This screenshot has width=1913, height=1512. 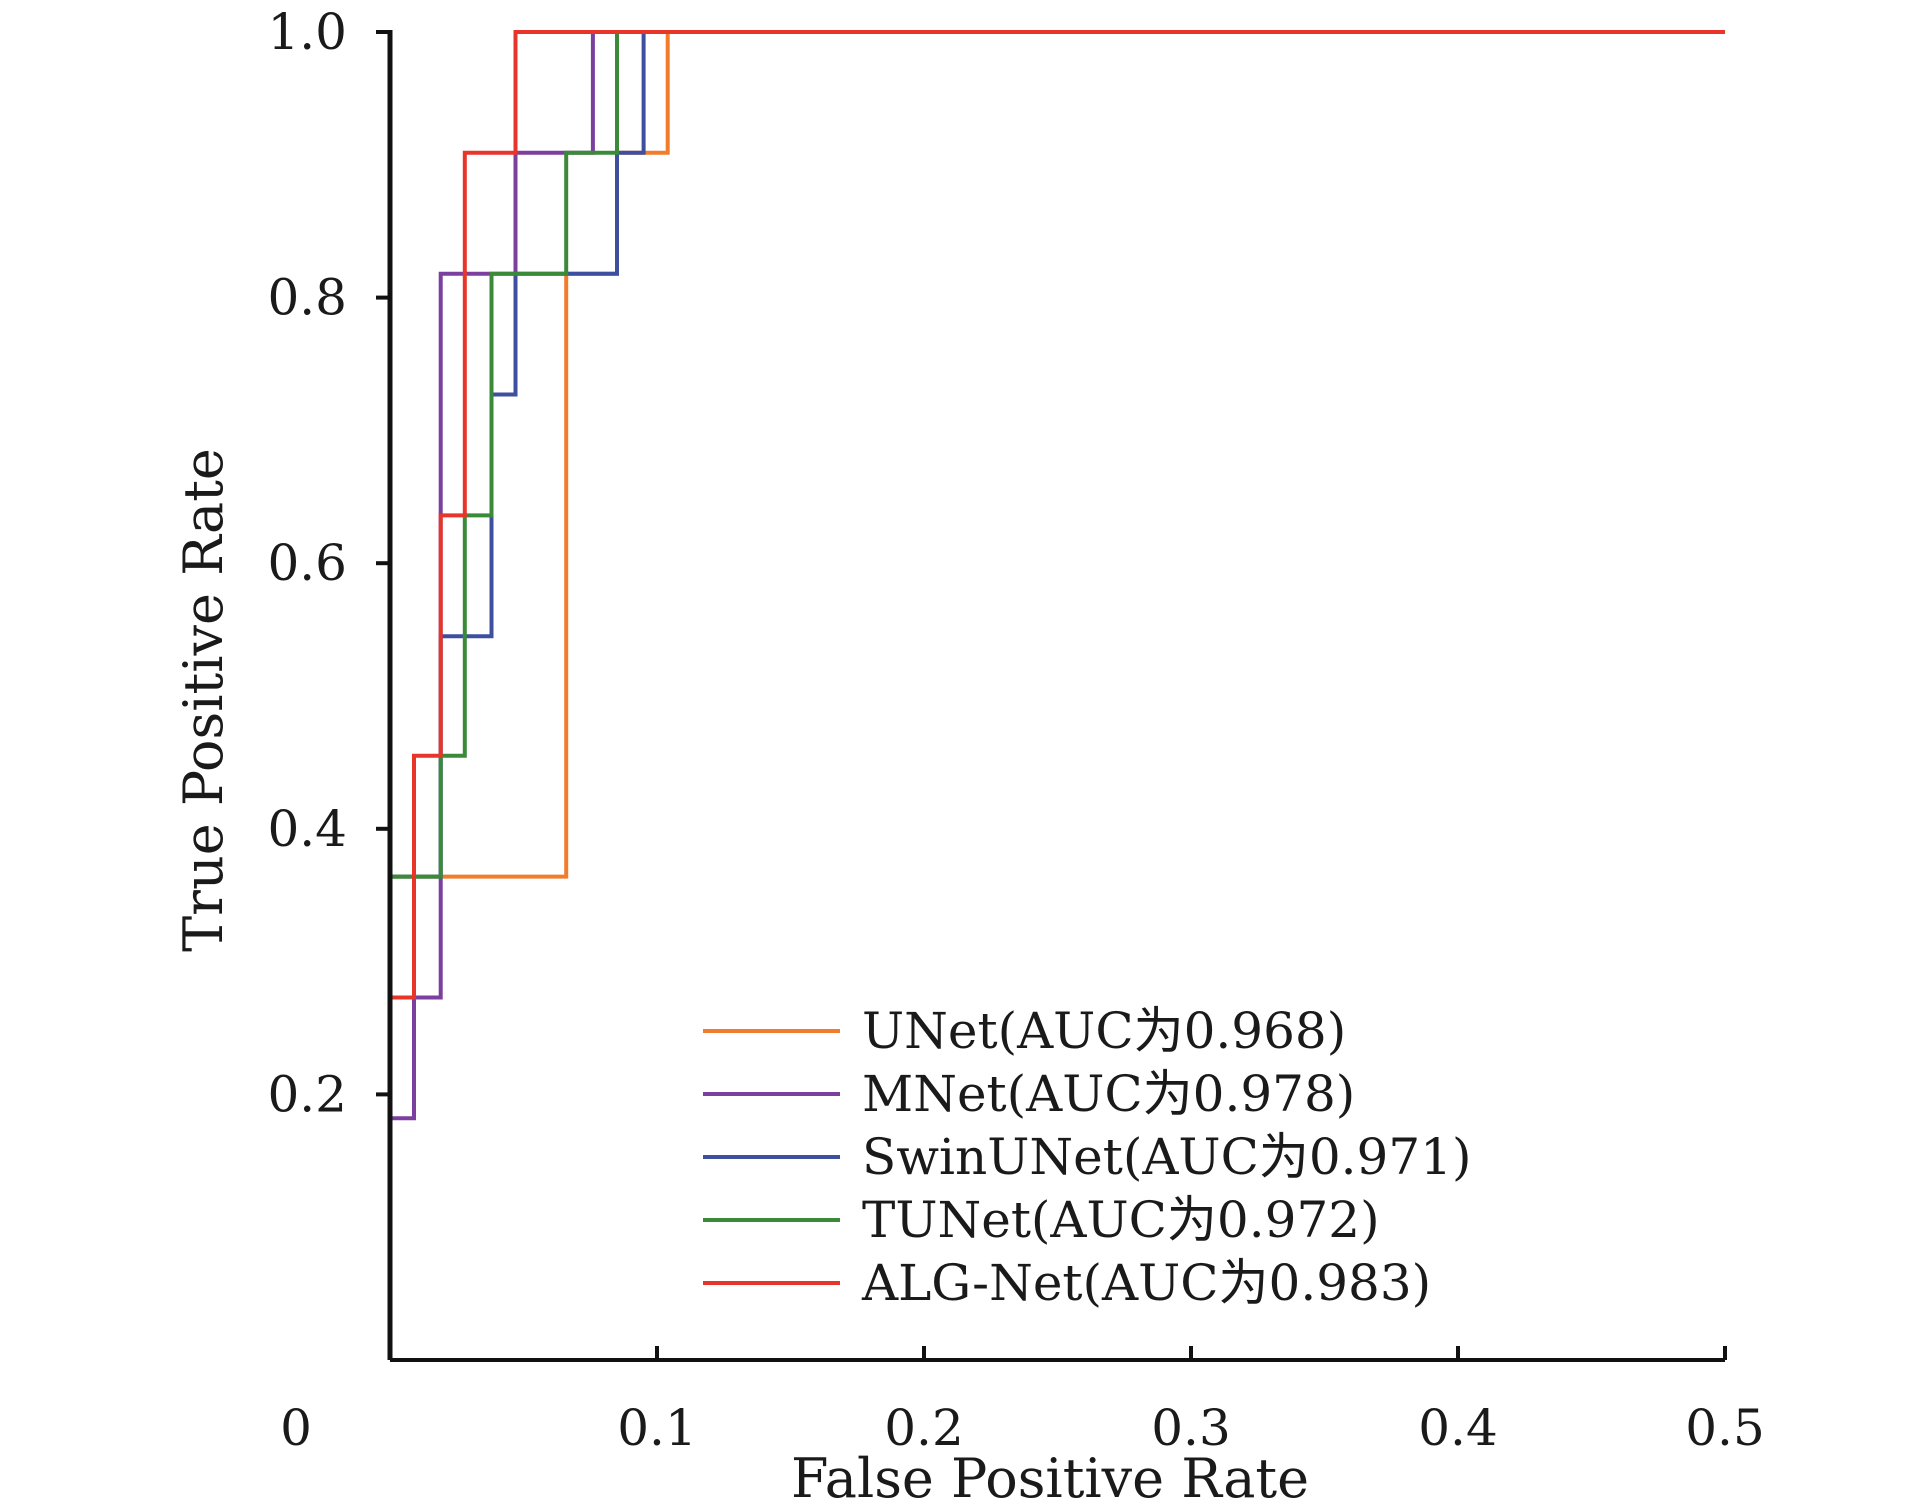 I want to click on y-tick-label: 0.2, so click(x=307, y=1094).